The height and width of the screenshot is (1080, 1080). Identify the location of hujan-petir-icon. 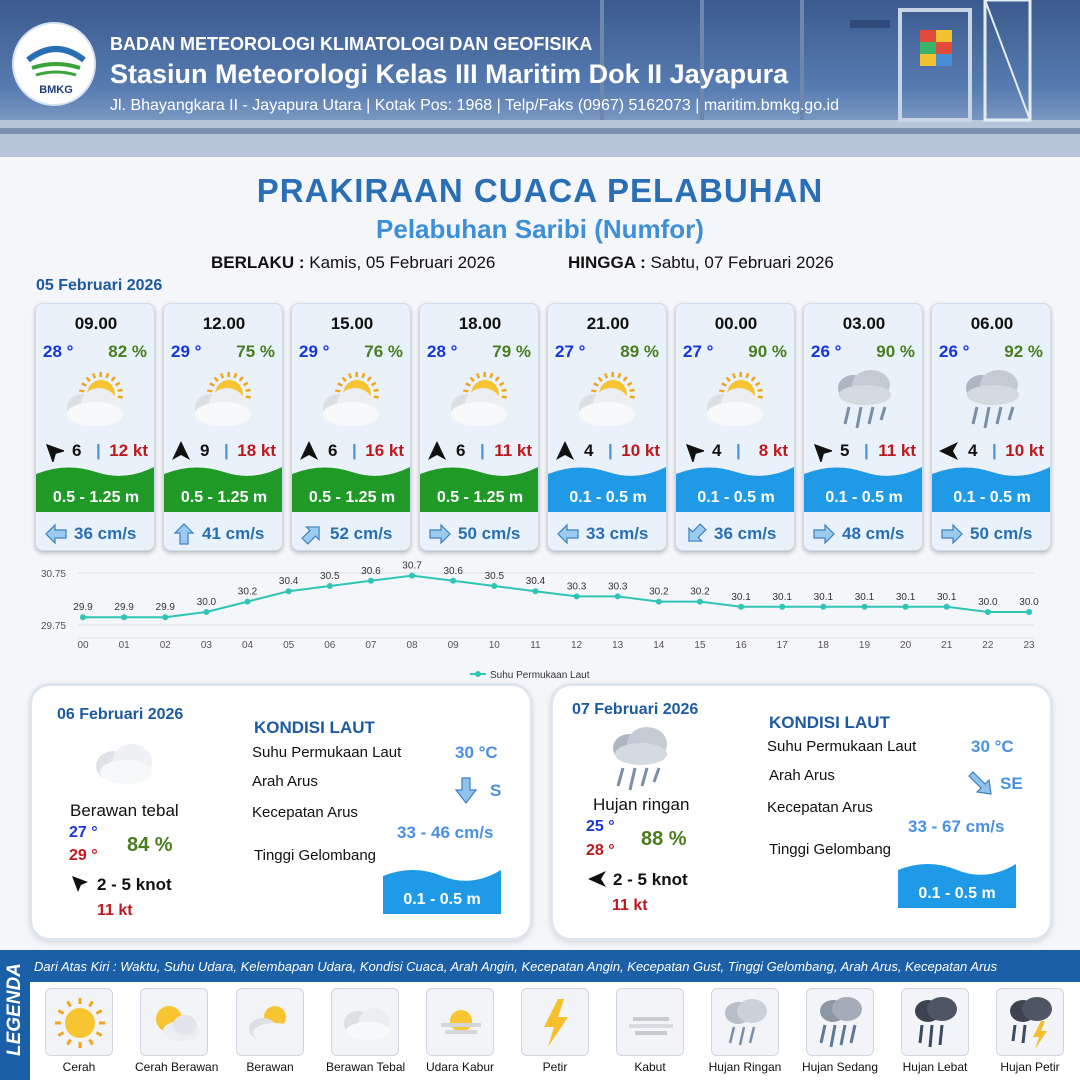
(1030, 1022).